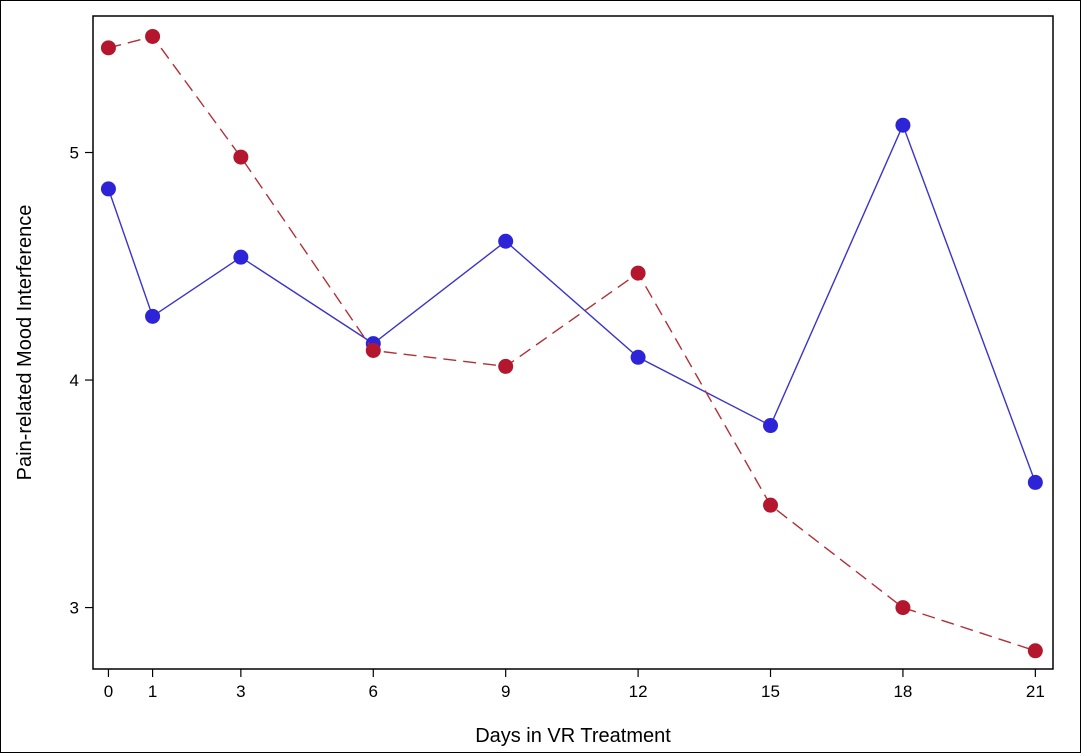  What do you see at coordinates (902, 691) in the screenshot?
I see `x-tick-label: 18` at bounding box center [902, 691].